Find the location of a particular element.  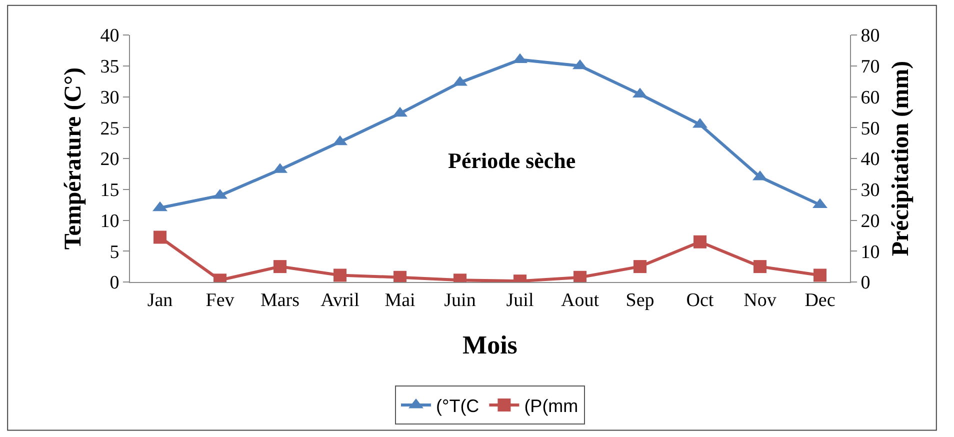

y2-tick-label: 50 is located at coordinates (870, 129).